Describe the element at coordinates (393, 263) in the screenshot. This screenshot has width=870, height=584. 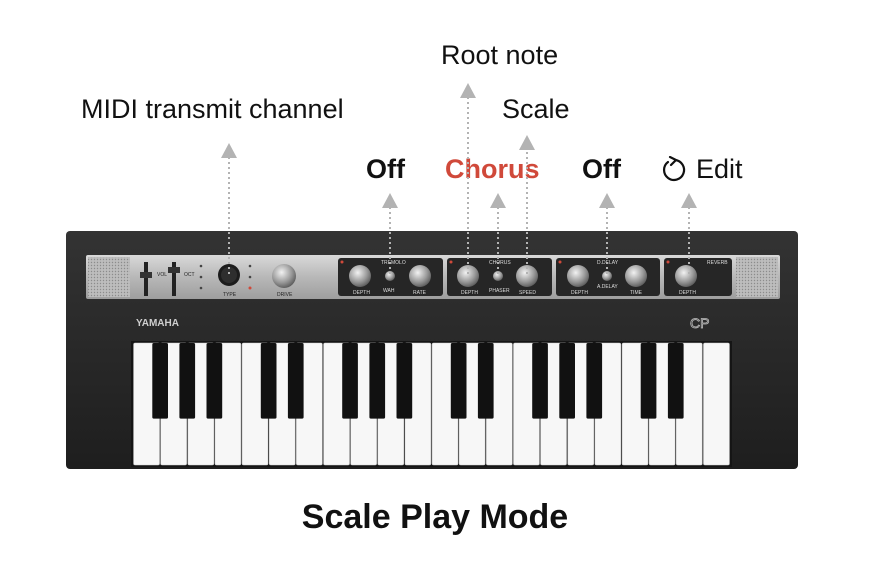
I see `tremolo-label: TREMOLO` at that location.